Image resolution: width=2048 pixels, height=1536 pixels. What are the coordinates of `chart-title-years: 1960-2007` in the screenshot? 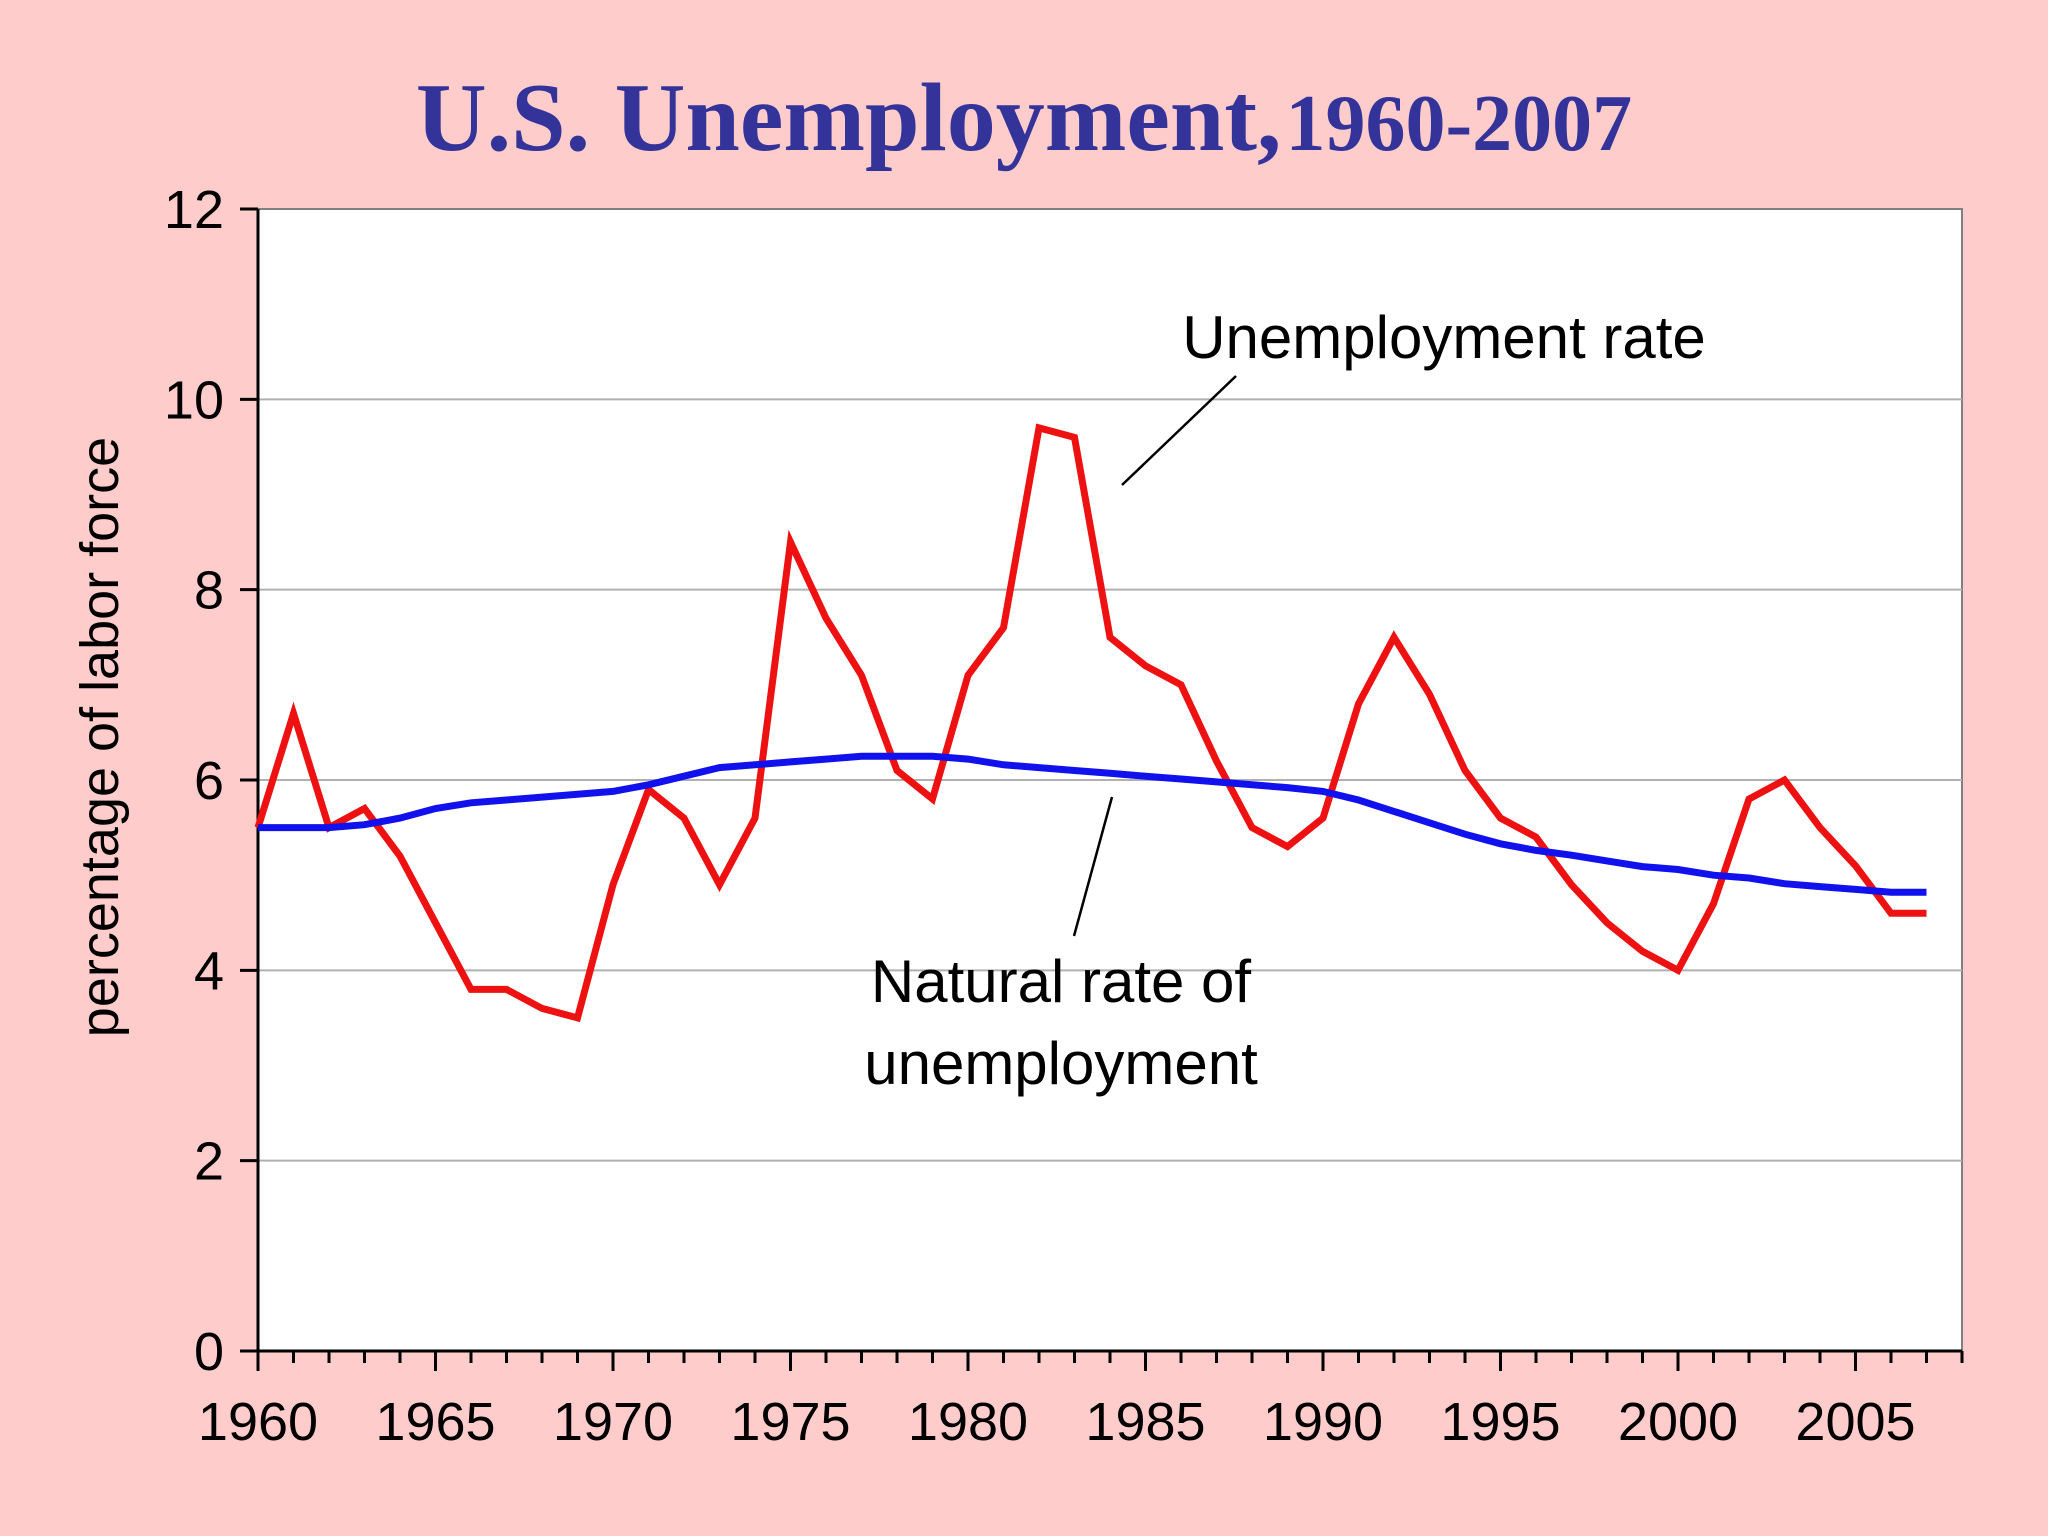 It's located at (1459, 124).